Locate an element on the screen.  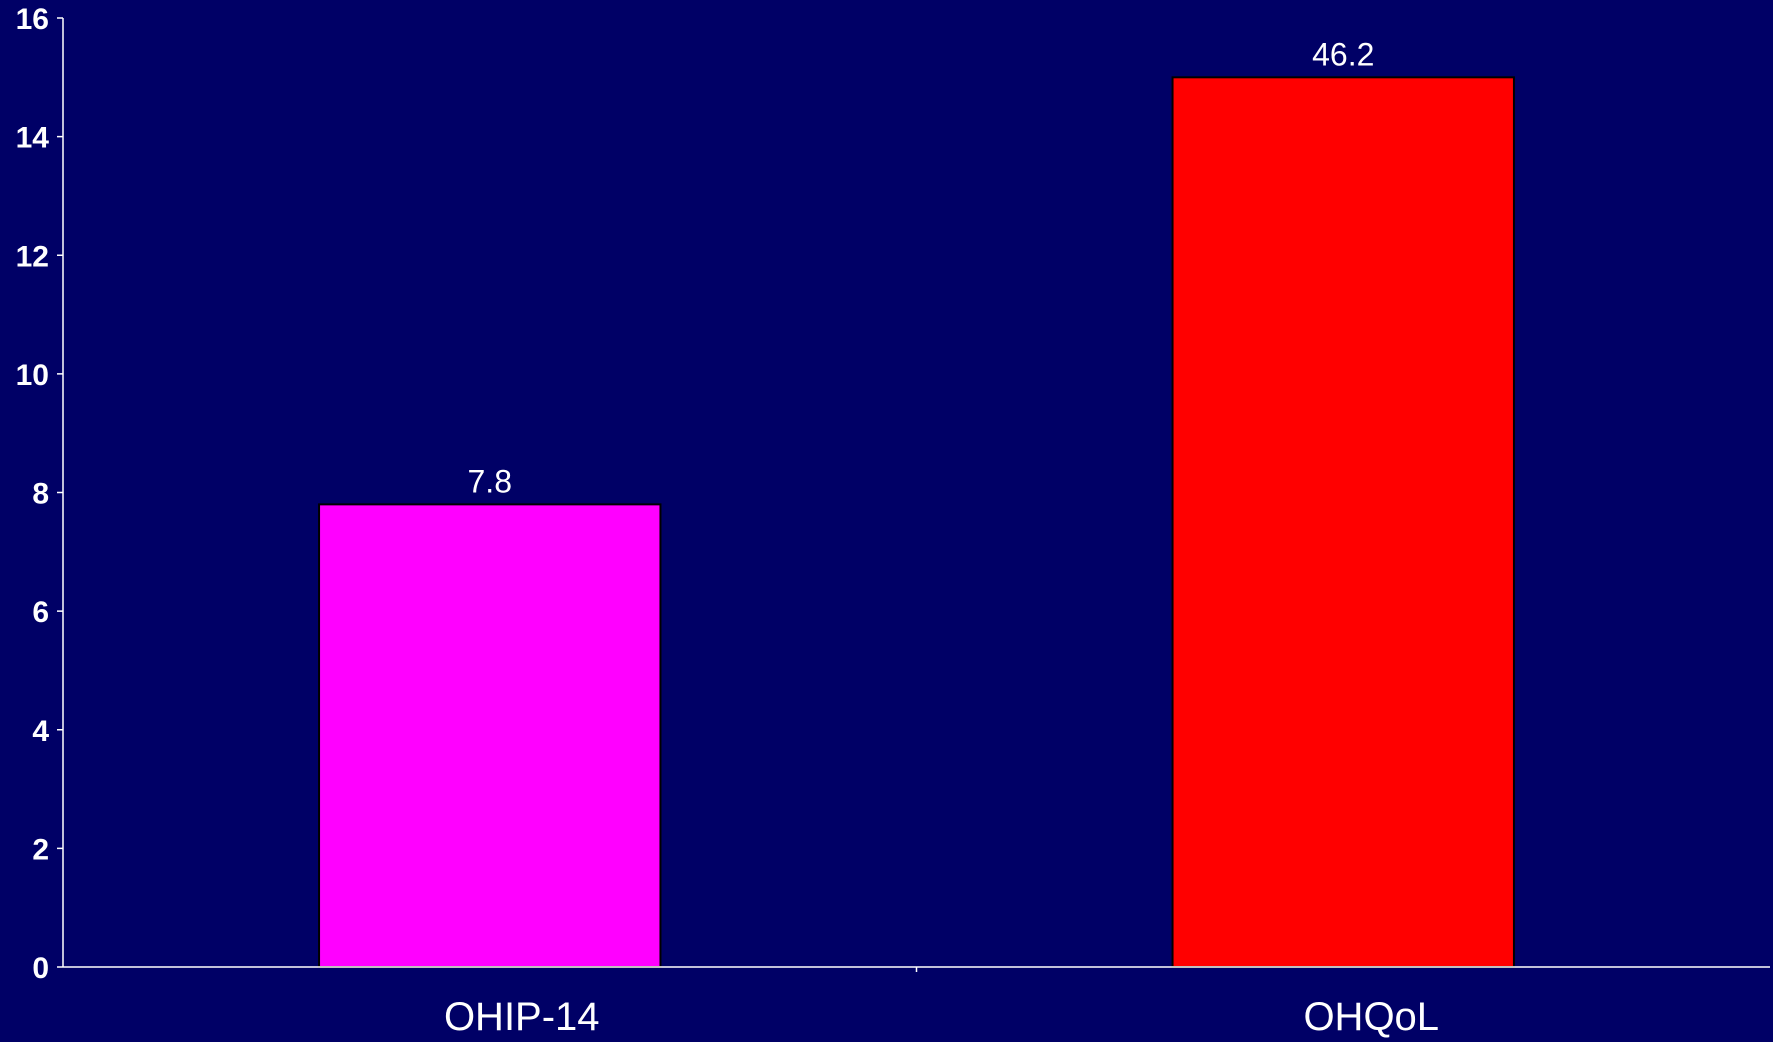
y-tick-label-14: 14 is located at coordinates (33, 138).